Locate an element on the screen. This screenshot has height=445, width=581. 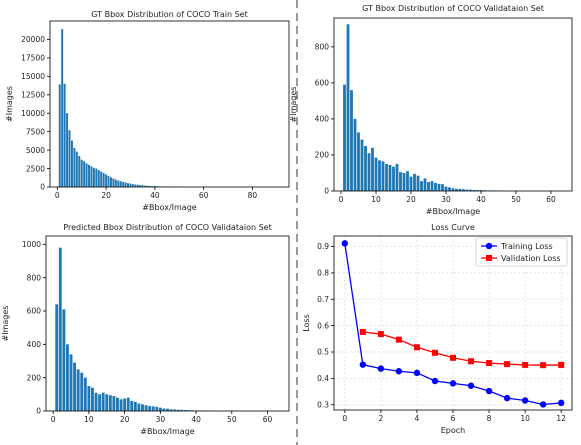
y-tick-label: 20000 is located at coordinates (33, 39).